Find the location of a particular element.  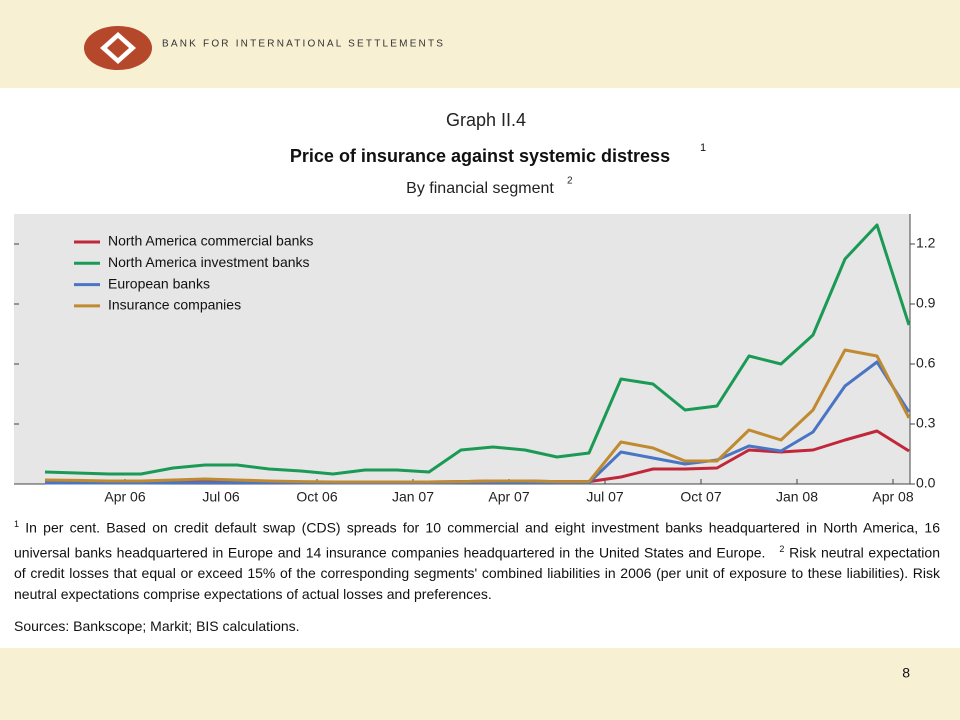

y-tick-label: 0.9 is located at coordinates (926, 303).